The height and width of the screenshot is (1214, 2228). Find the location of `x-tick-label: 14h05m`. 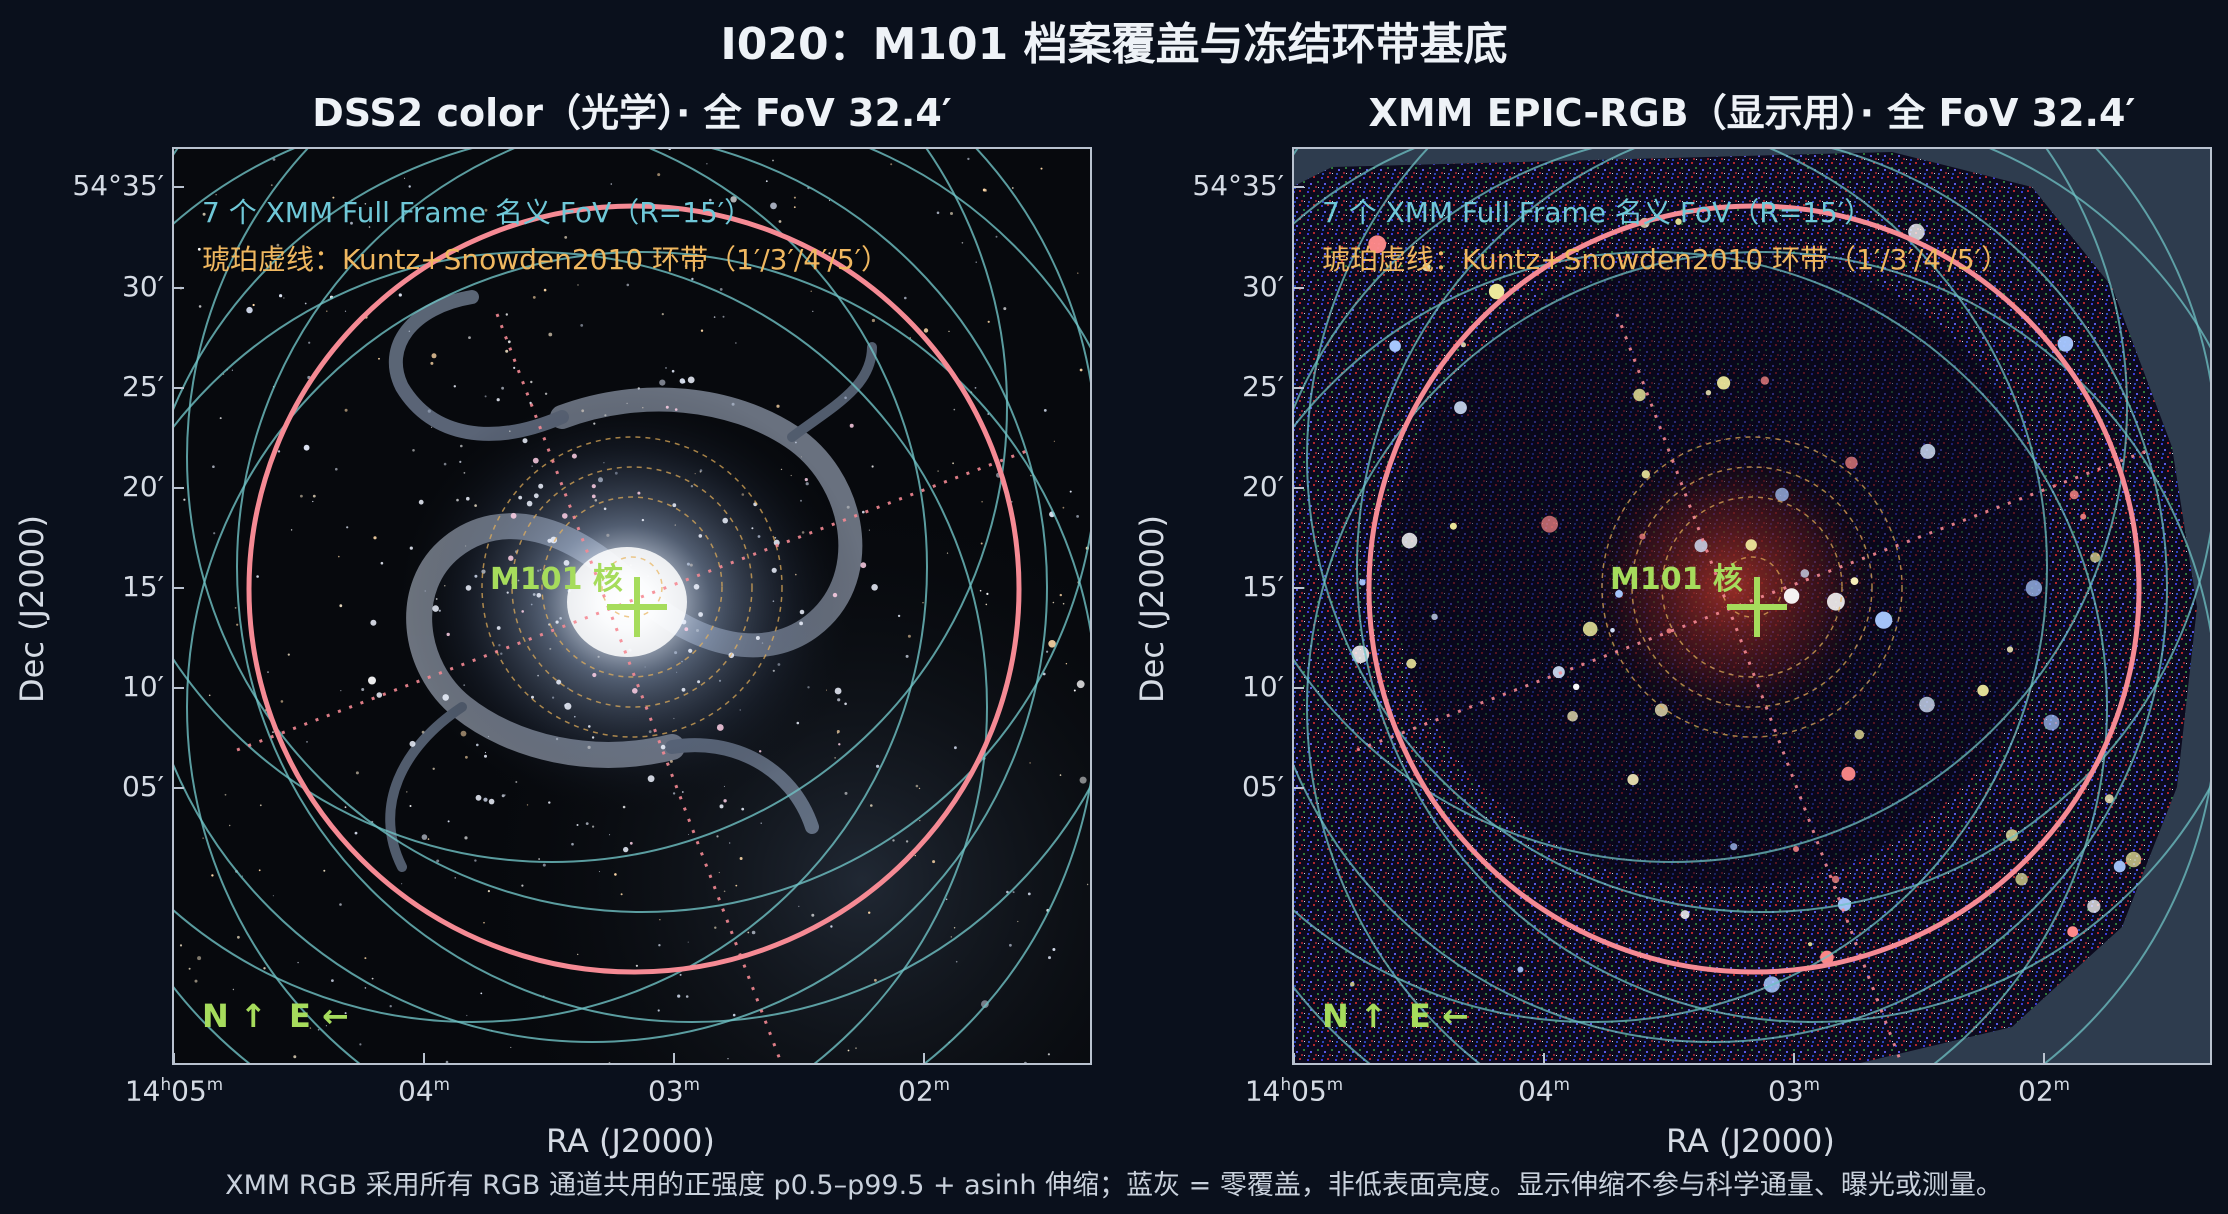

x-tick-label: 14h05m is located at coordinates (1294, 1091).